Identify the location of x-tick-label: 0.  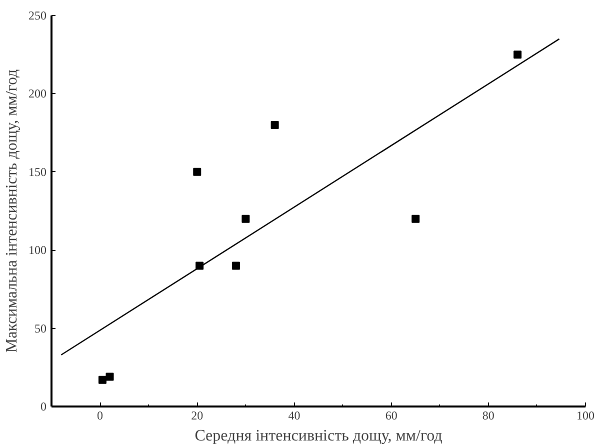
(100, 415).